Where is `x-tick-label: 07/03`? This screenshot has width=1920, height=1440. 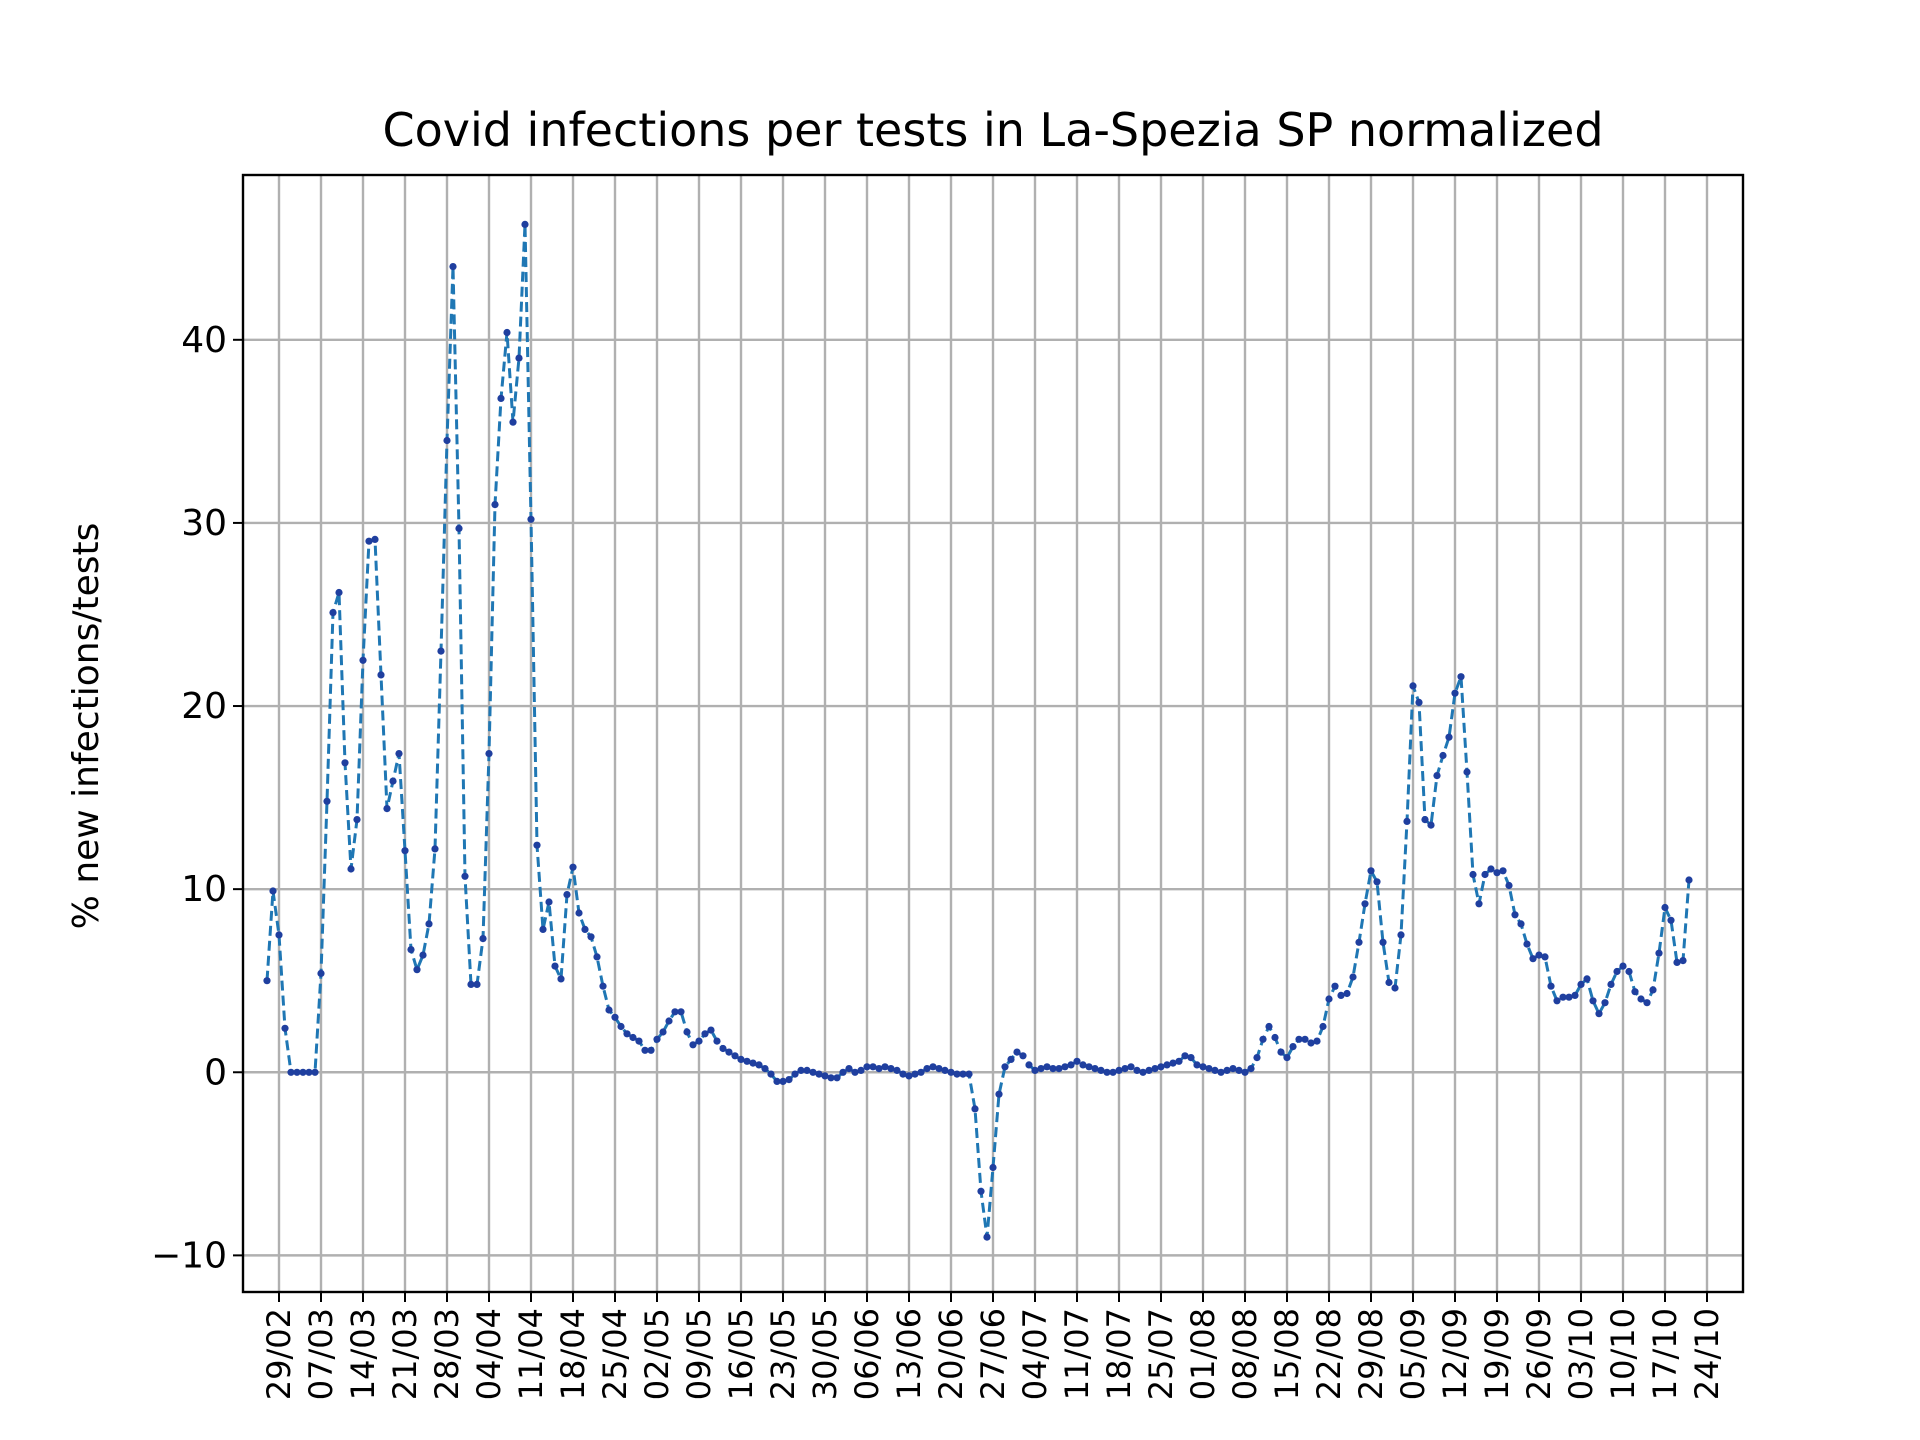 x-tick-label: 07/03 is located at coordinates (321, 1354).